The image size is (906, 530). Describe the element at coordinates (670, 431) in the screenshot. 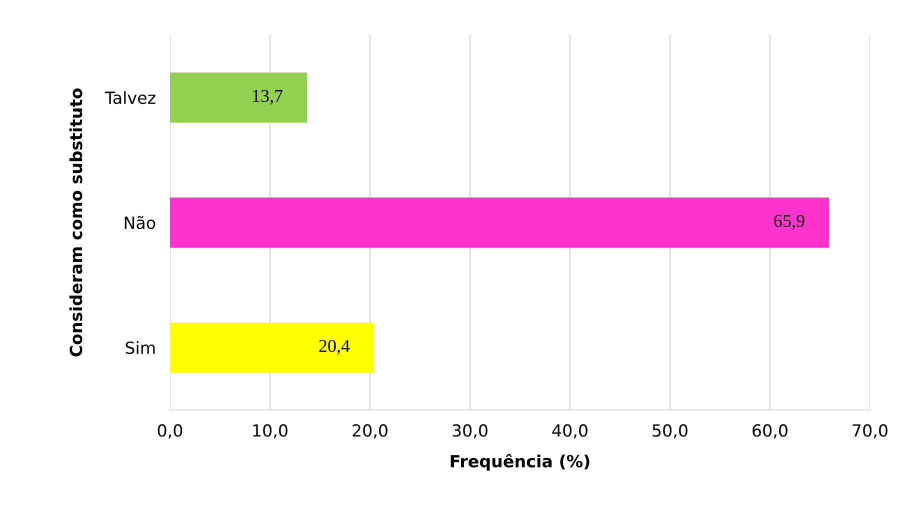

I see `x-tick-label: 50,0` at that location.